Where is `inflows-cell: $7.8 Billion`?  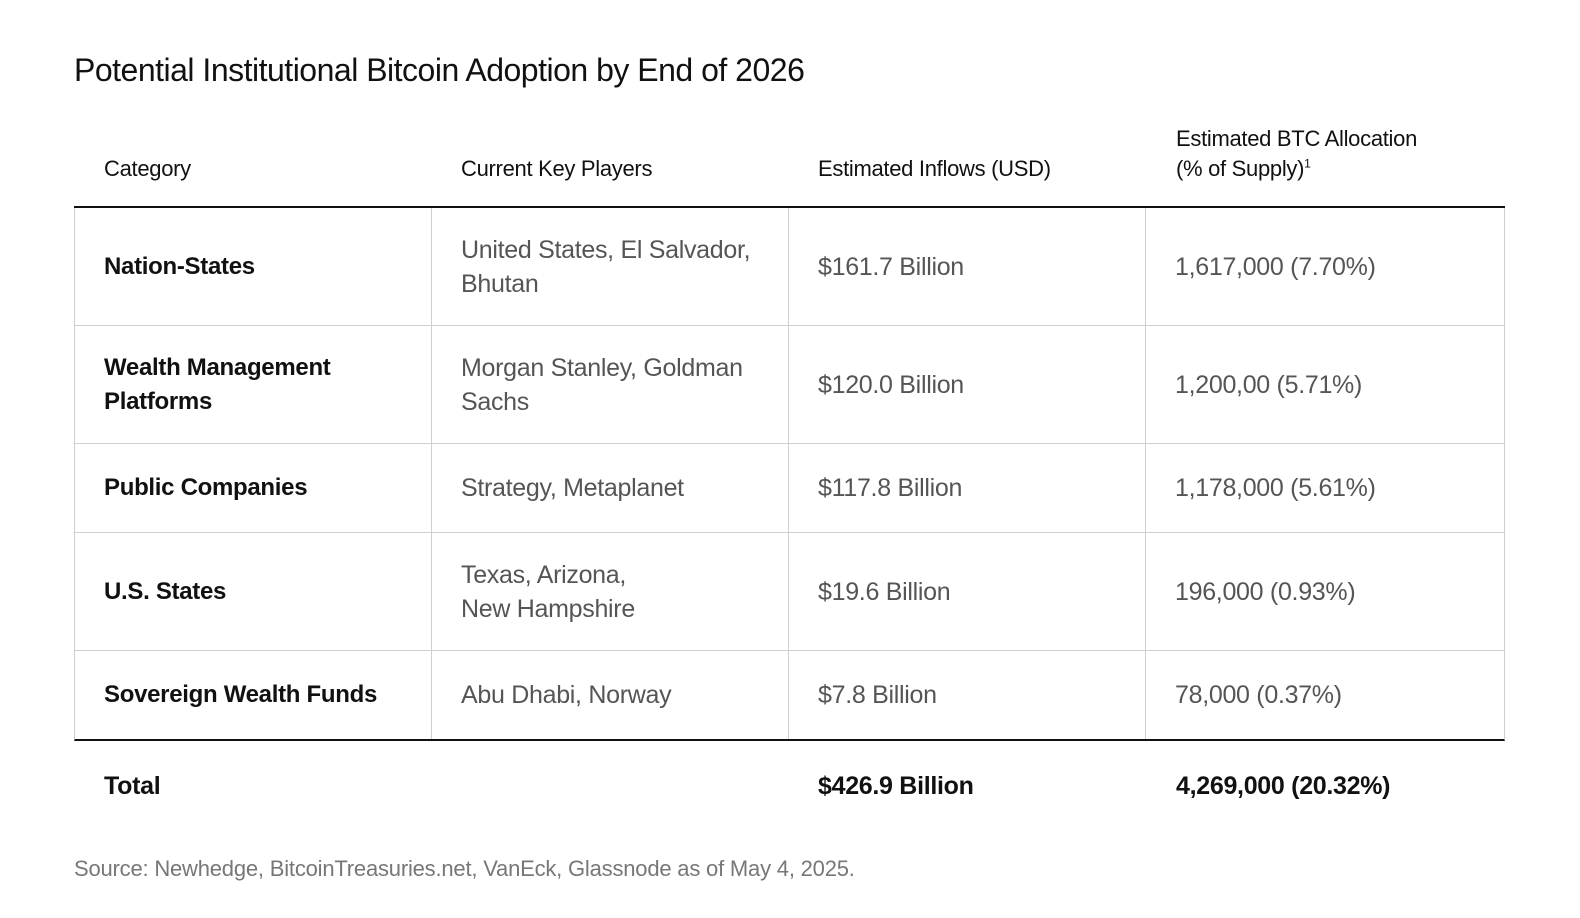 inflows-cell: $7.8 Billion is located at coordinates (967, 695).